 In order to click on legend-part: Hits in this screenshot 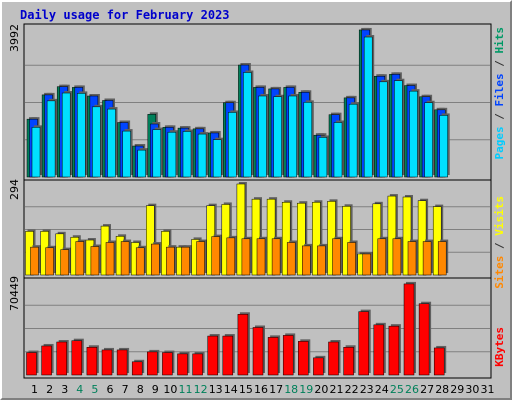, I will do `click(499, 40)`.